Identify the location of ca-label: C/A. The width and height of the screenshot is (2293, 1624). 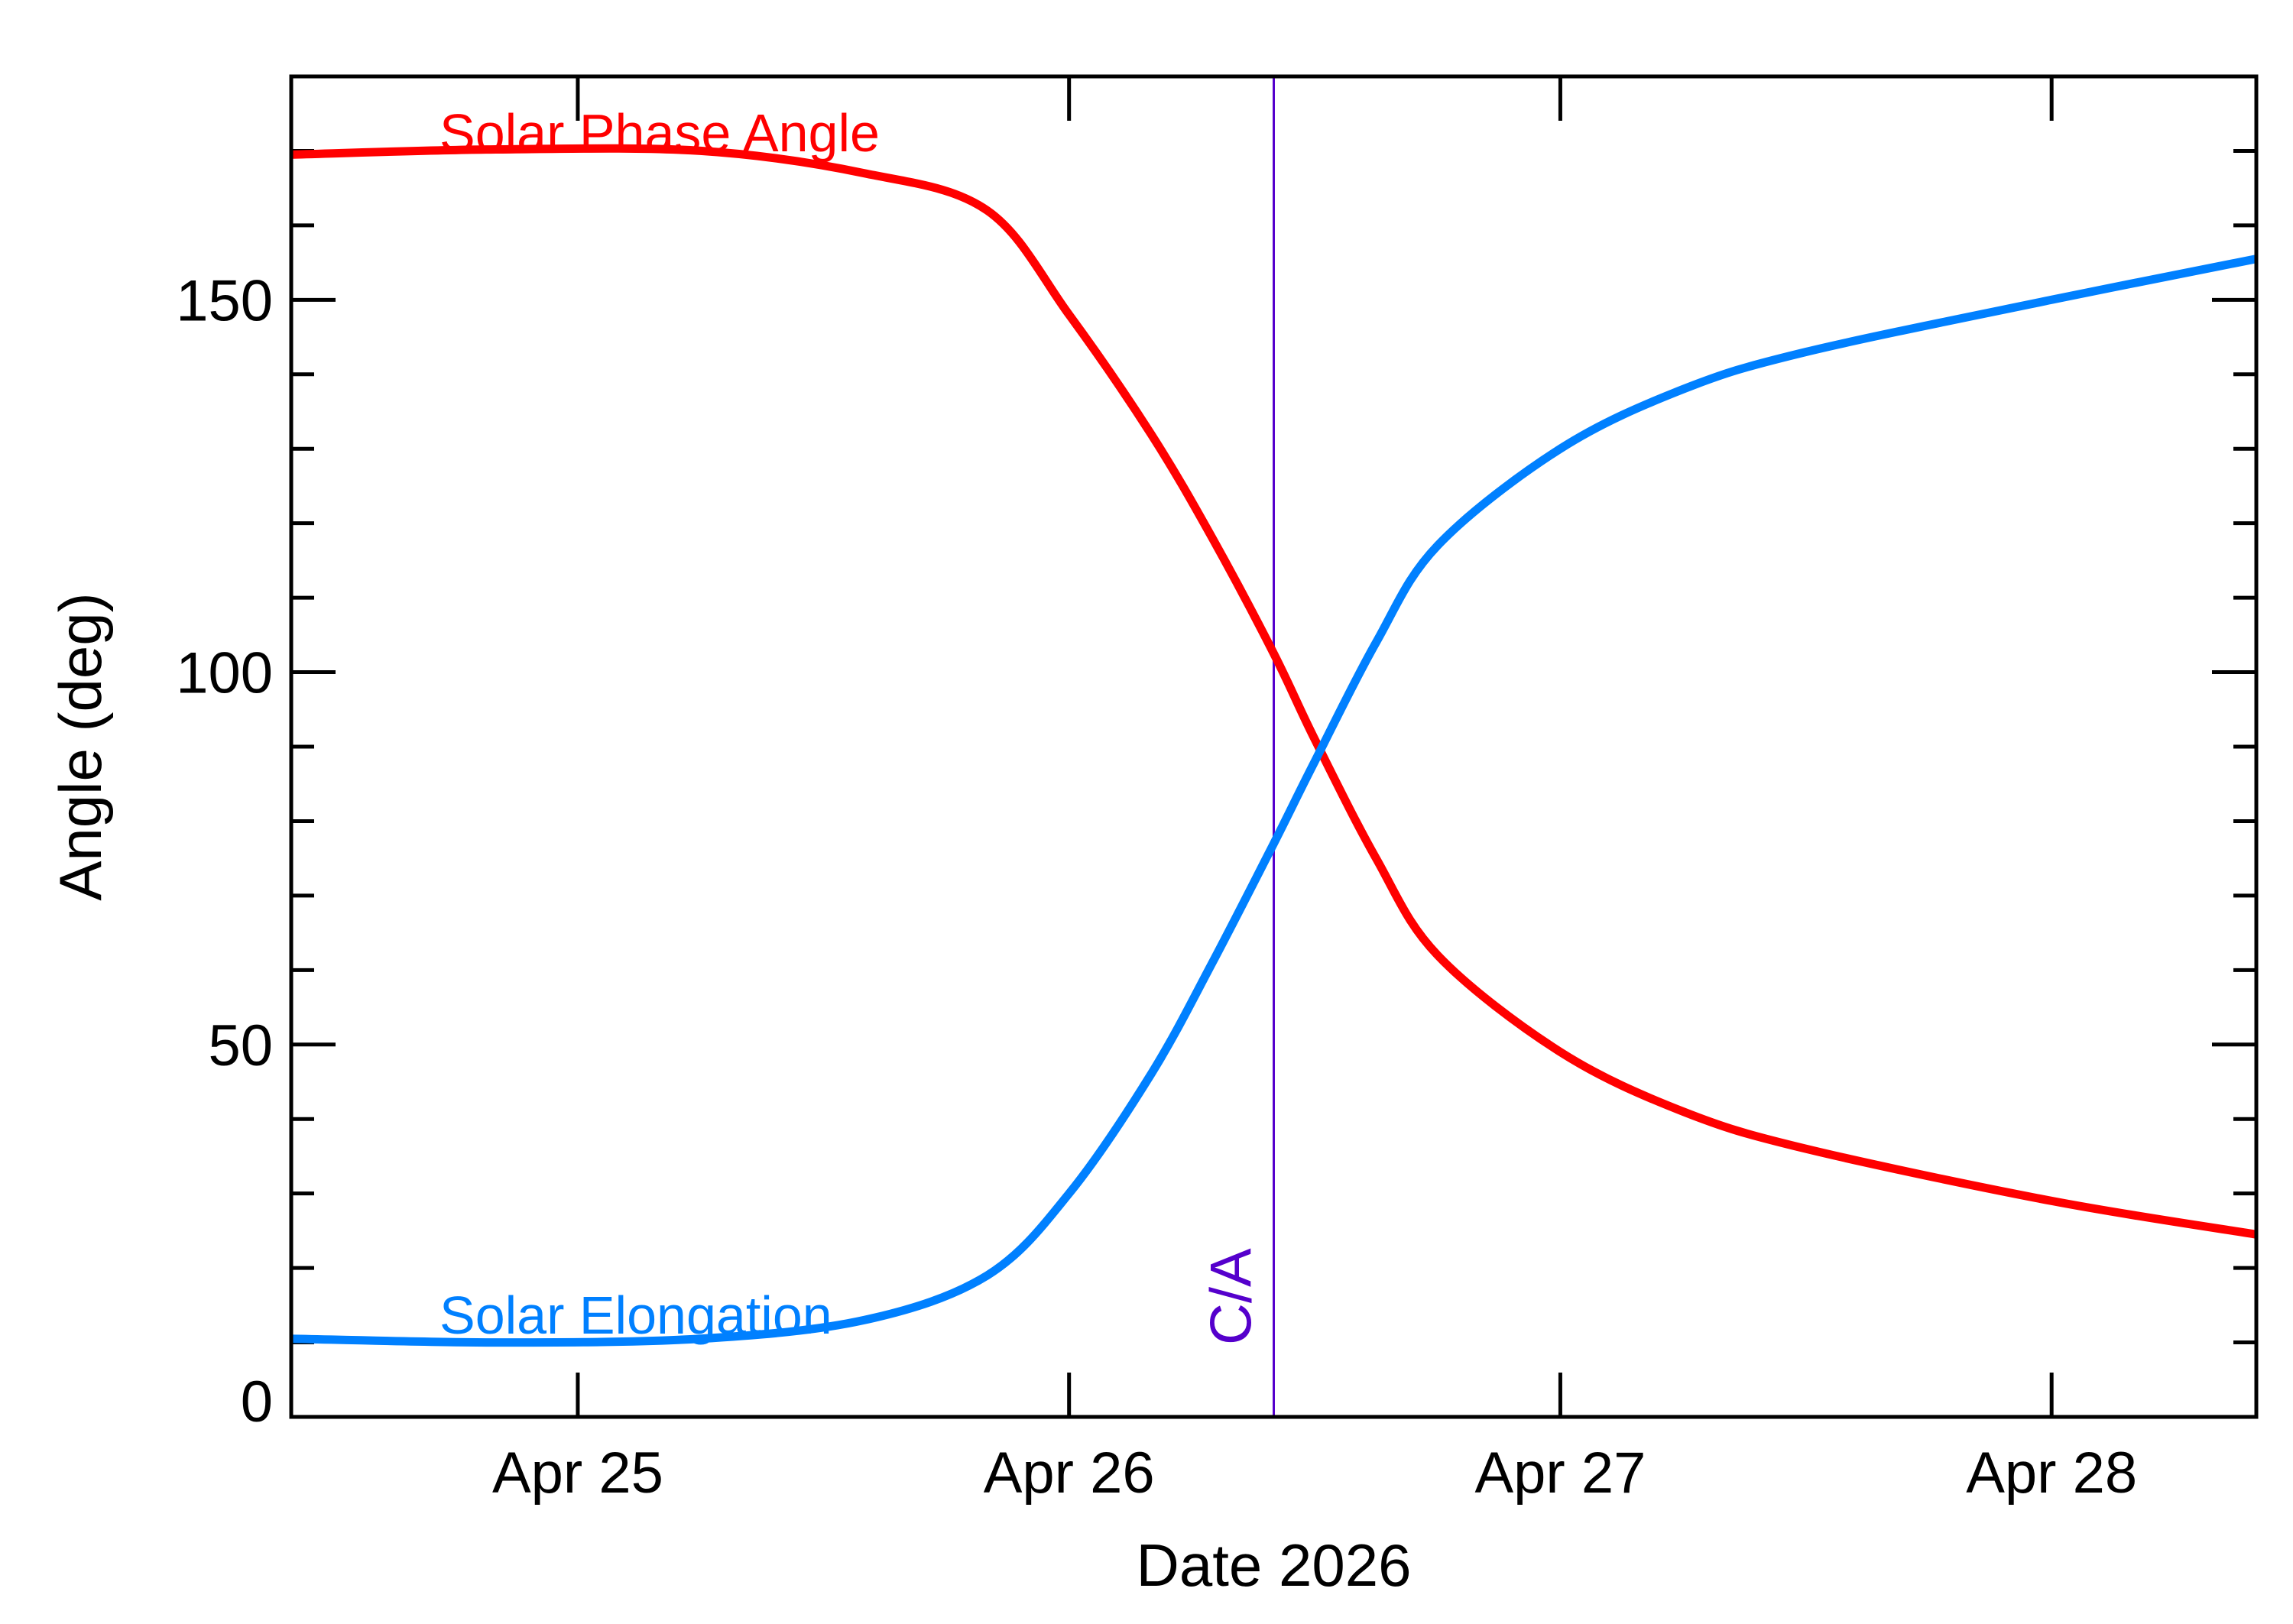
(1231, 1296).